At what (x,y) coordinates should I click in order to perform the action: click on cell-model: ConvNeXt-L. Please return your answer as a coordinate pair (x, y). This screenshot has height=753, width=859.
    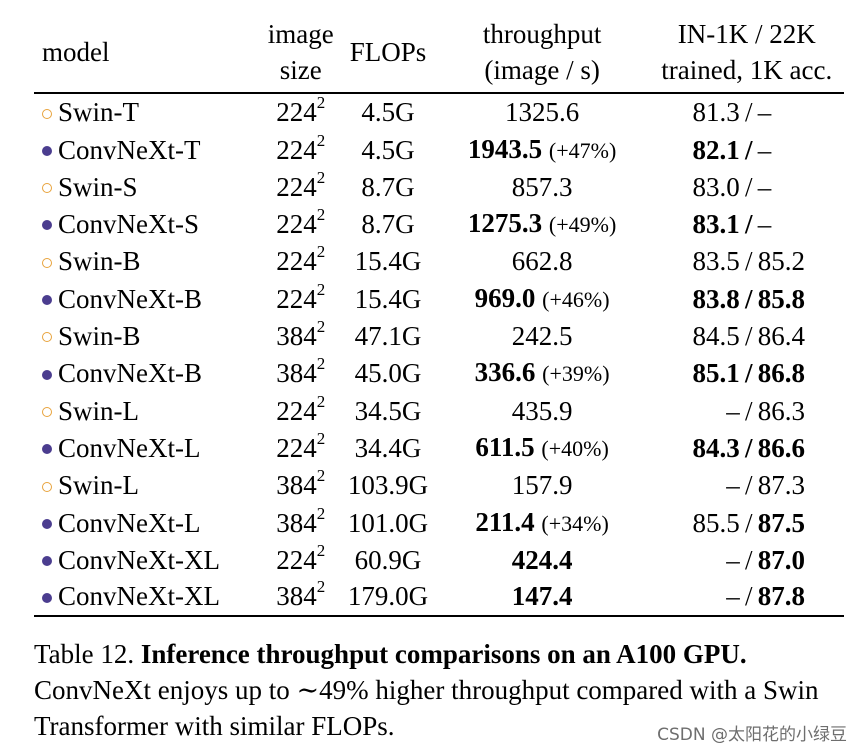
    Looking at the image, I should click on (147, 523).